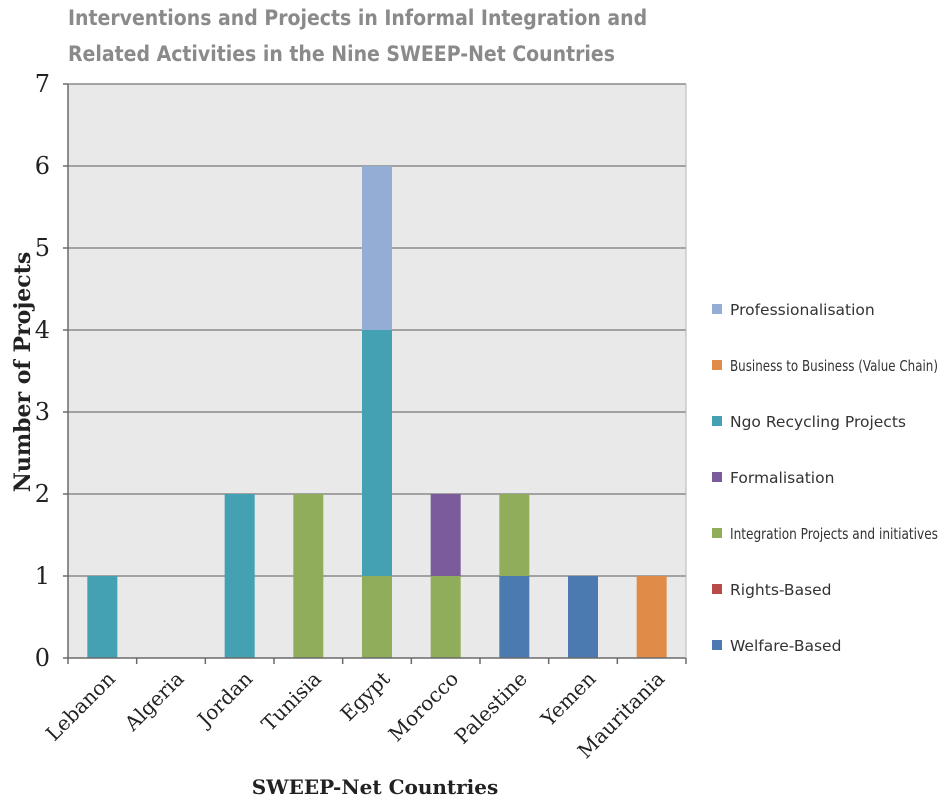  What do you see at coordinates (567, 698) in the screenshot?
I see `x-tick-label: Yemen` at bounding box center [567, 698].